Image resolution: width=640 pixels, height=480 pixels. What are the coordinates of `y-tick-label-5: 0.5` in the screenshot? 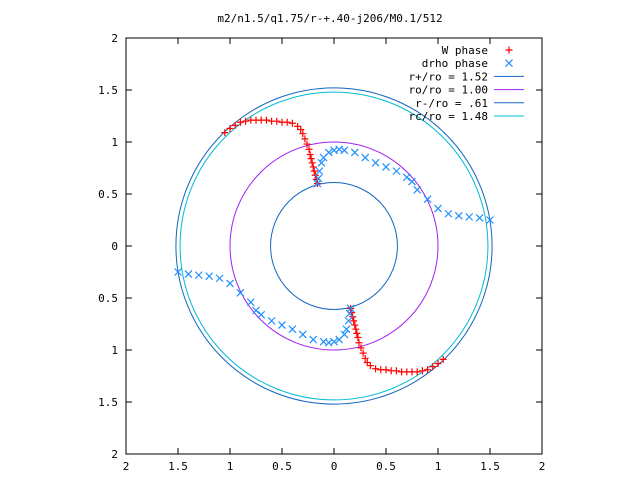 It's located at (108, 194).